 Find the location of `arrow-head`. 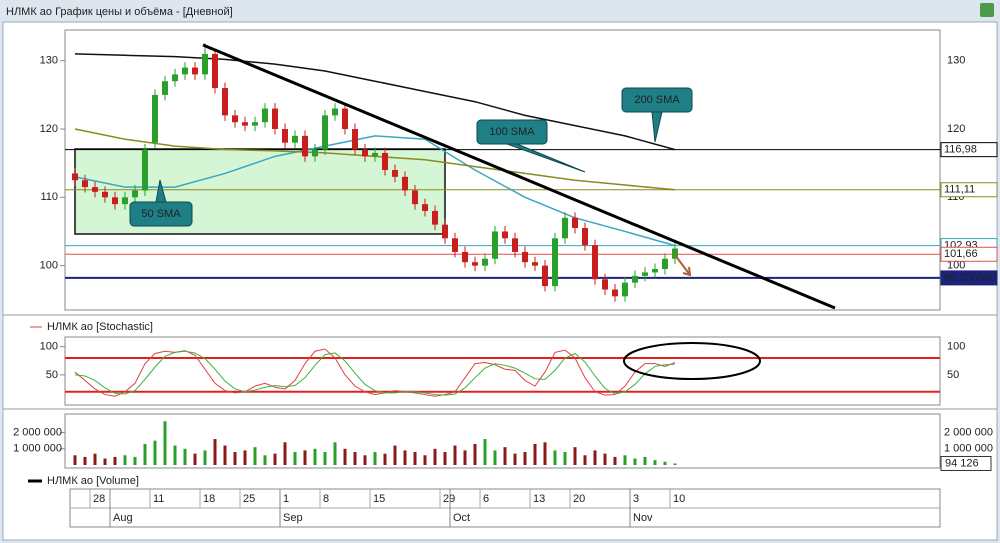

arrow-head is located at coordinates (687, 271).